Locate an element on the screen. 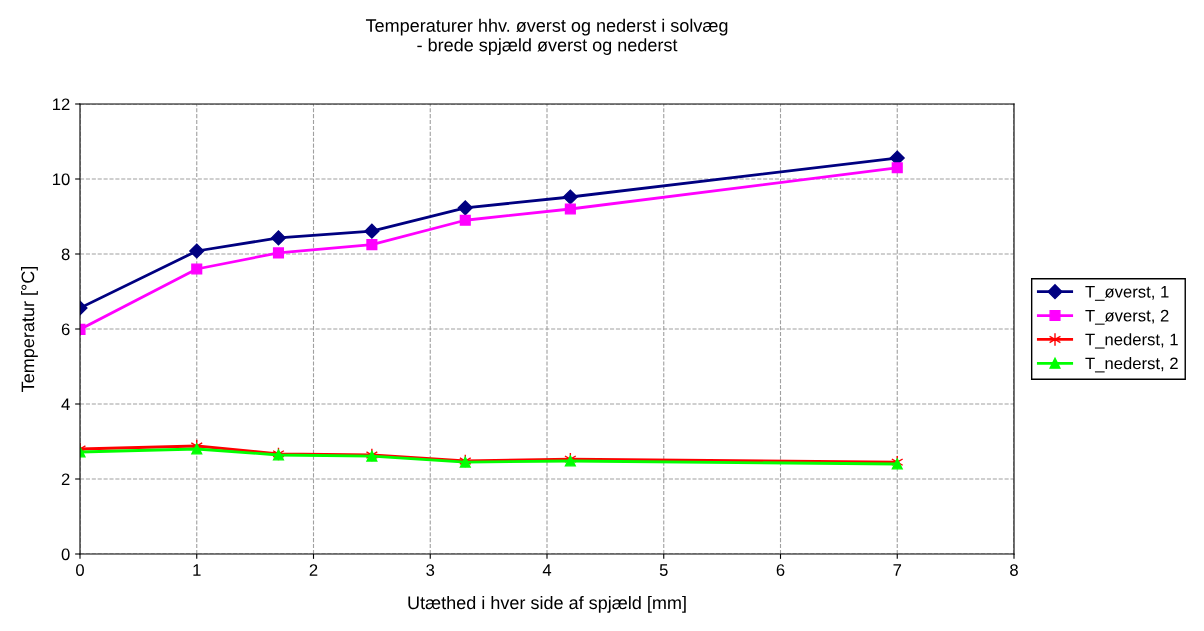 Image resolution: width=1204 pixels, height=631 pixels. y-tick-label: 2 is located at coordinates (65, 479).